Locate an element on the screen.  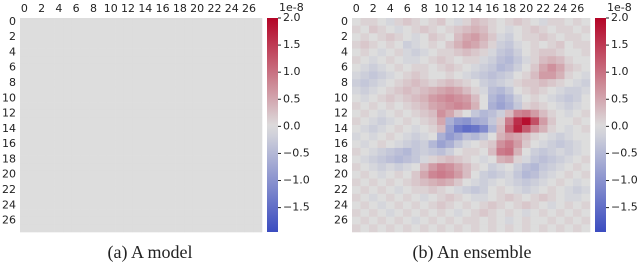
x-tick-label: 8 is located at coordinates (424, 8).